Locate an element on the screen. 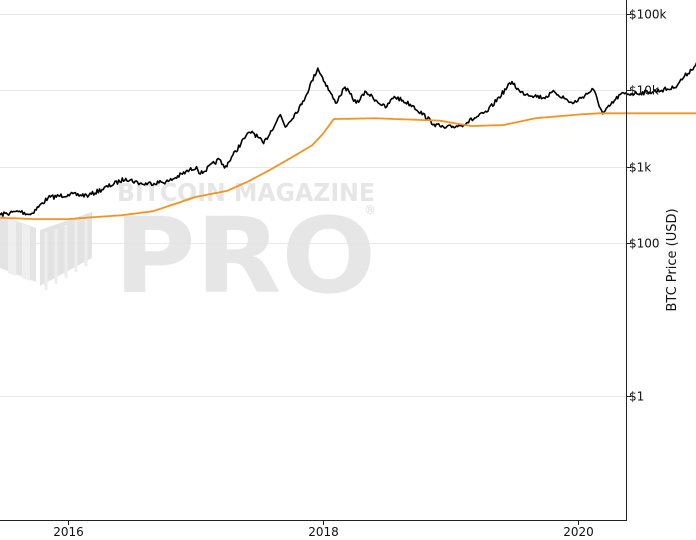 This screenshot has height=540, width=696. watermark-bars-icon is located at coordinates (46, 251).